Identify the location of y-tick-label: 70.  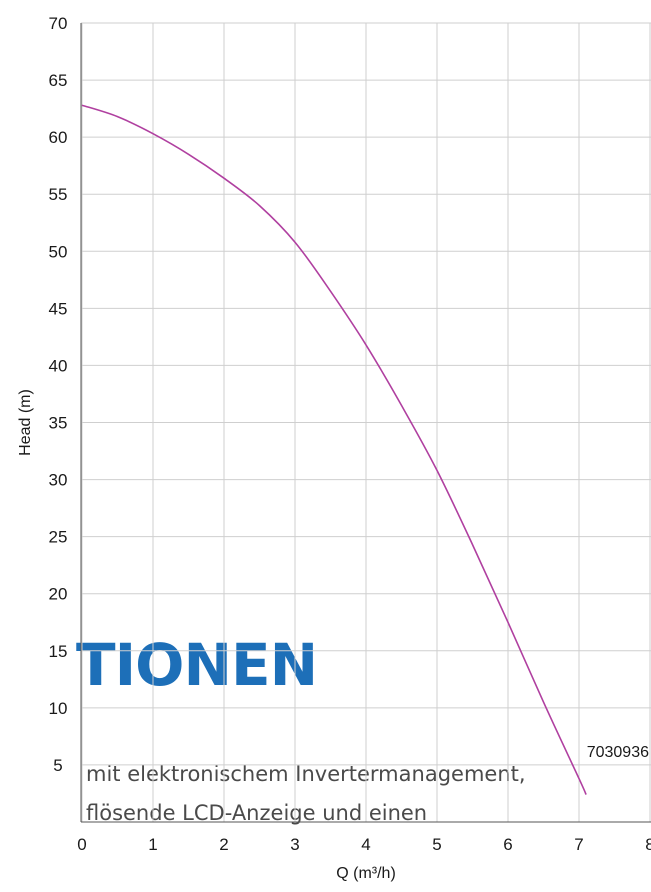
(58, 23).